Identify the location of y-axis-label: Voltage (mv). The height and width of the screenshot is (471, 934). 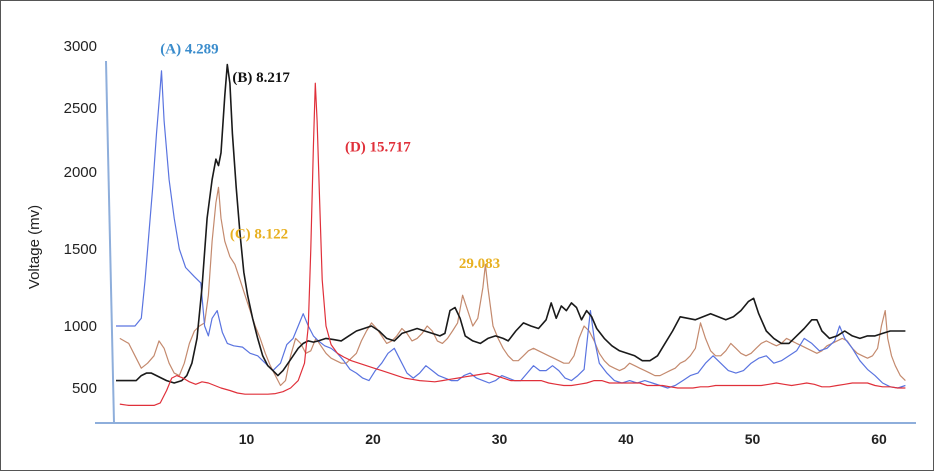
(34, 247).